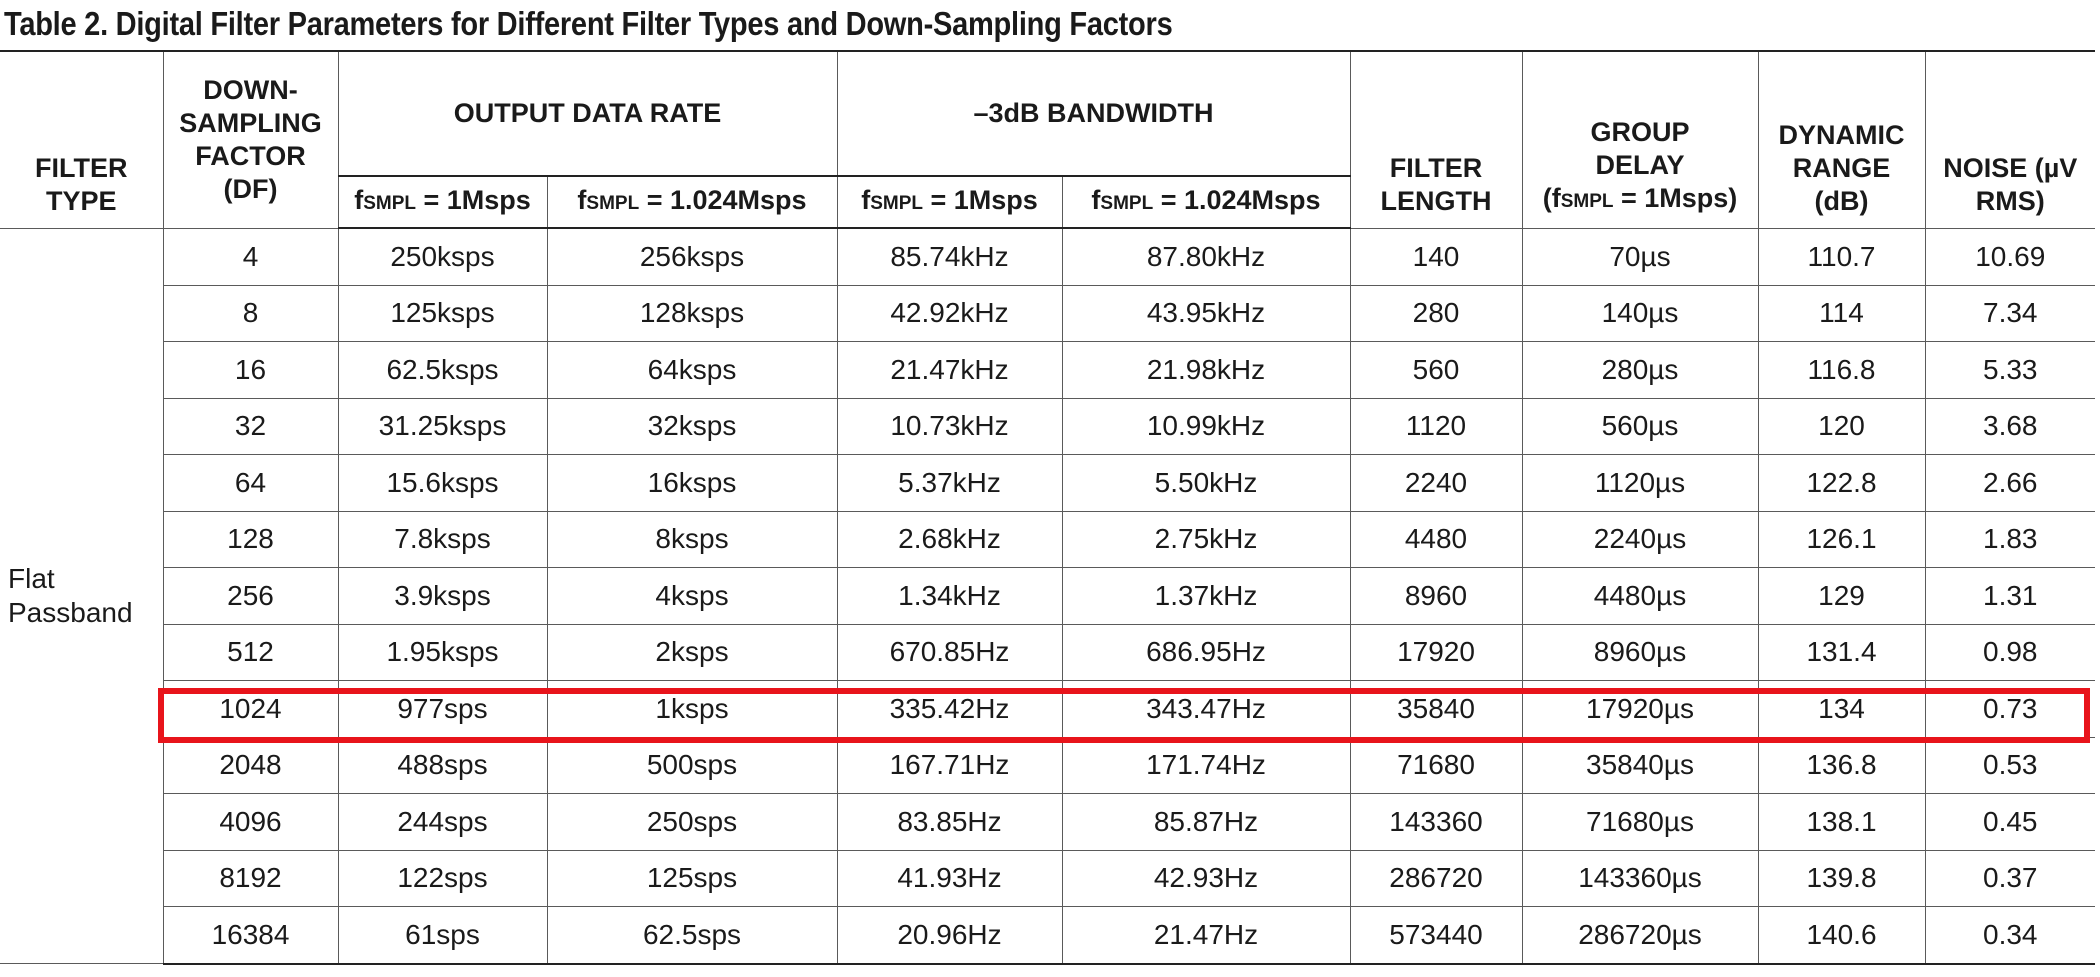 Image resolution: width=2100 pixels, height=977 pixels. Describe the element at coordinates (692, 539) in the screenshot. I see `odr-1024msps-cell: 8ksps` at that location.